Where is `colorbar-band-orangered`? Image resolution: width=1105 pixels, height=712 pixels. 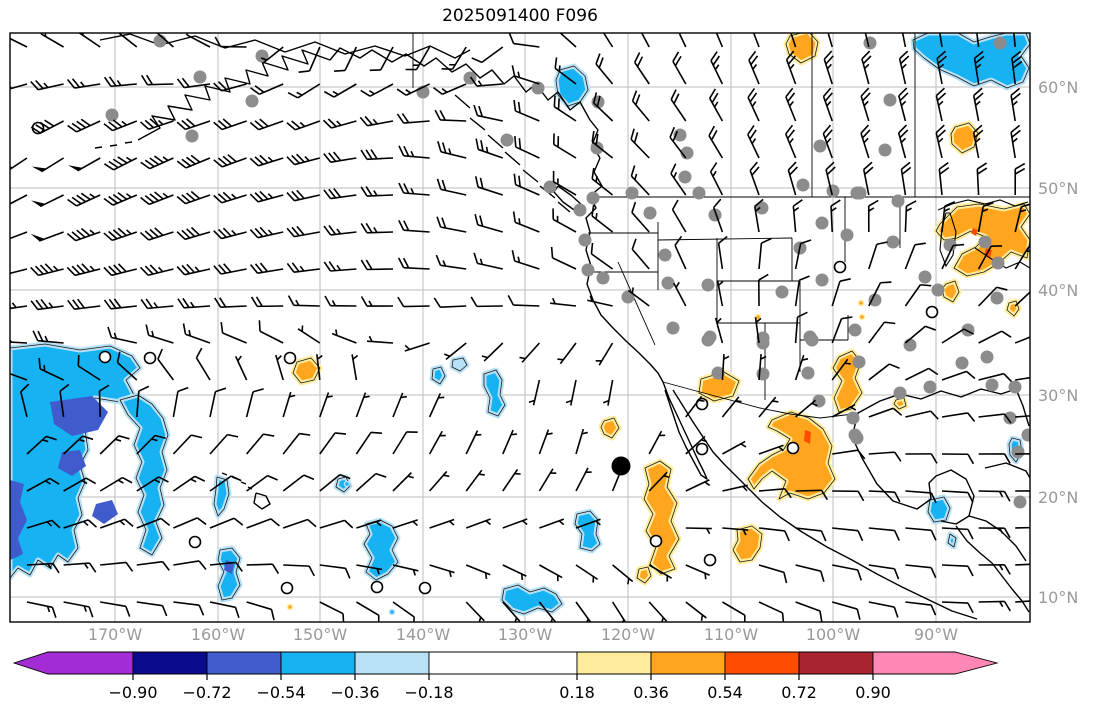 colorbar-band-orangered is located at coordinates (762, 663).